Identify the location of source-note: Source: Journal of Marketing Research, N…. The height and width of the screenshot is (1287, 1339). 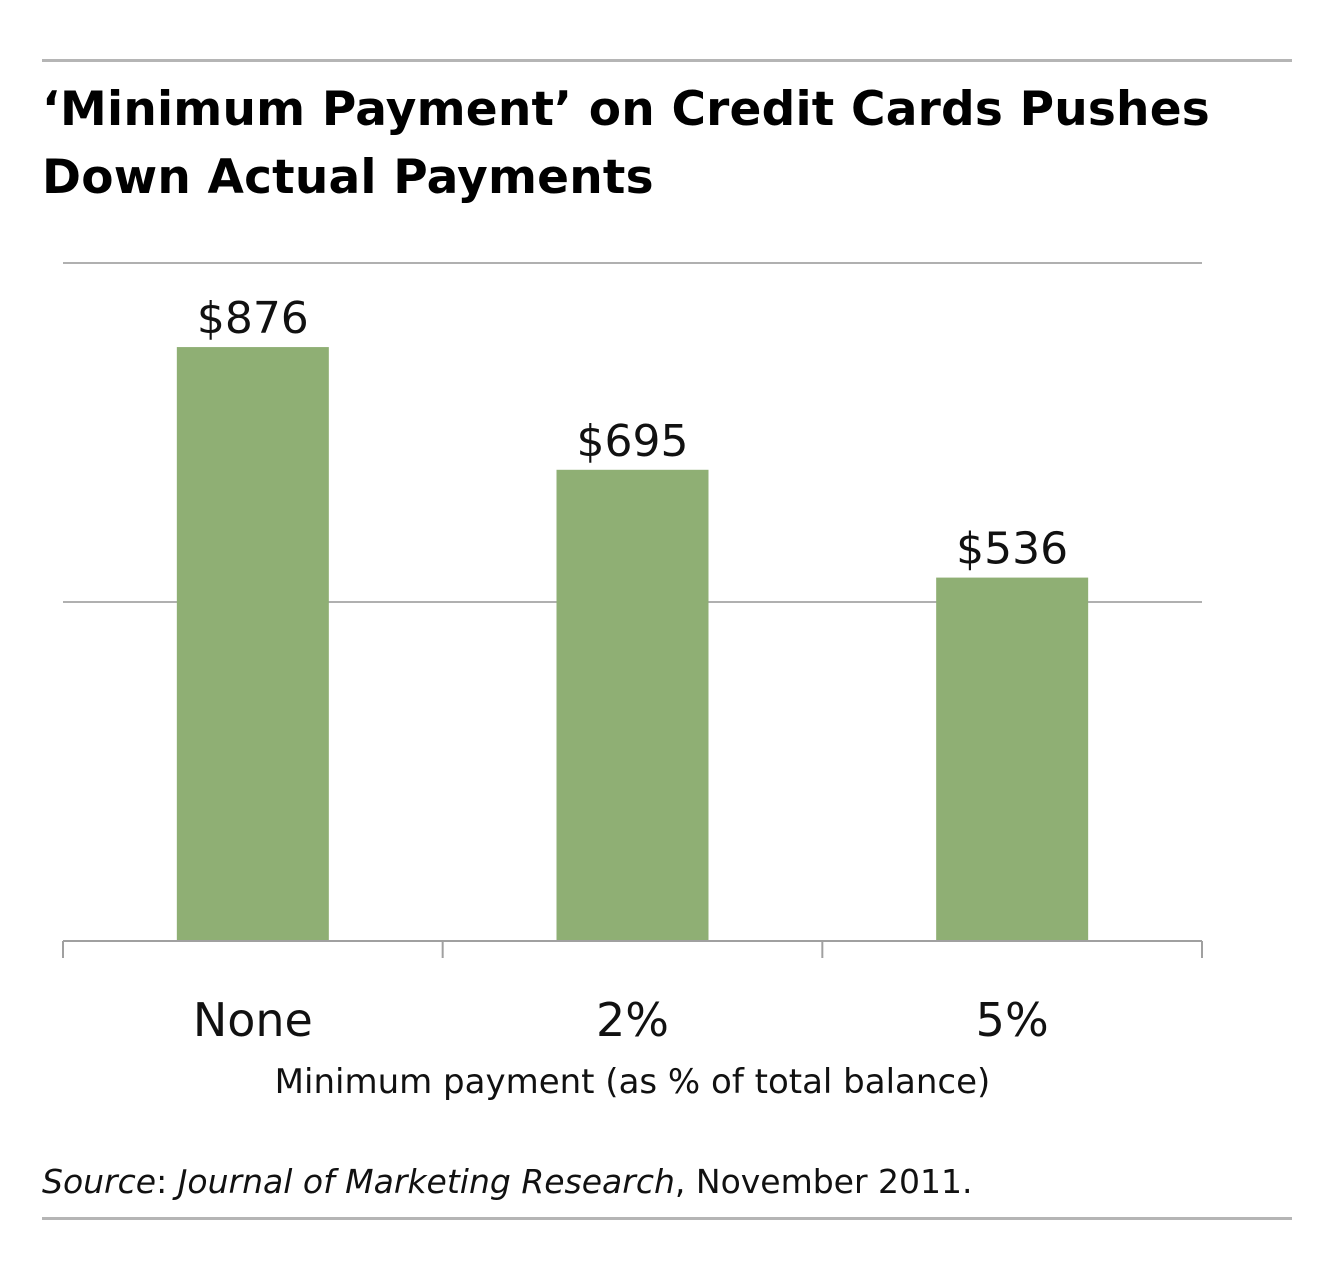
(507, 1182).